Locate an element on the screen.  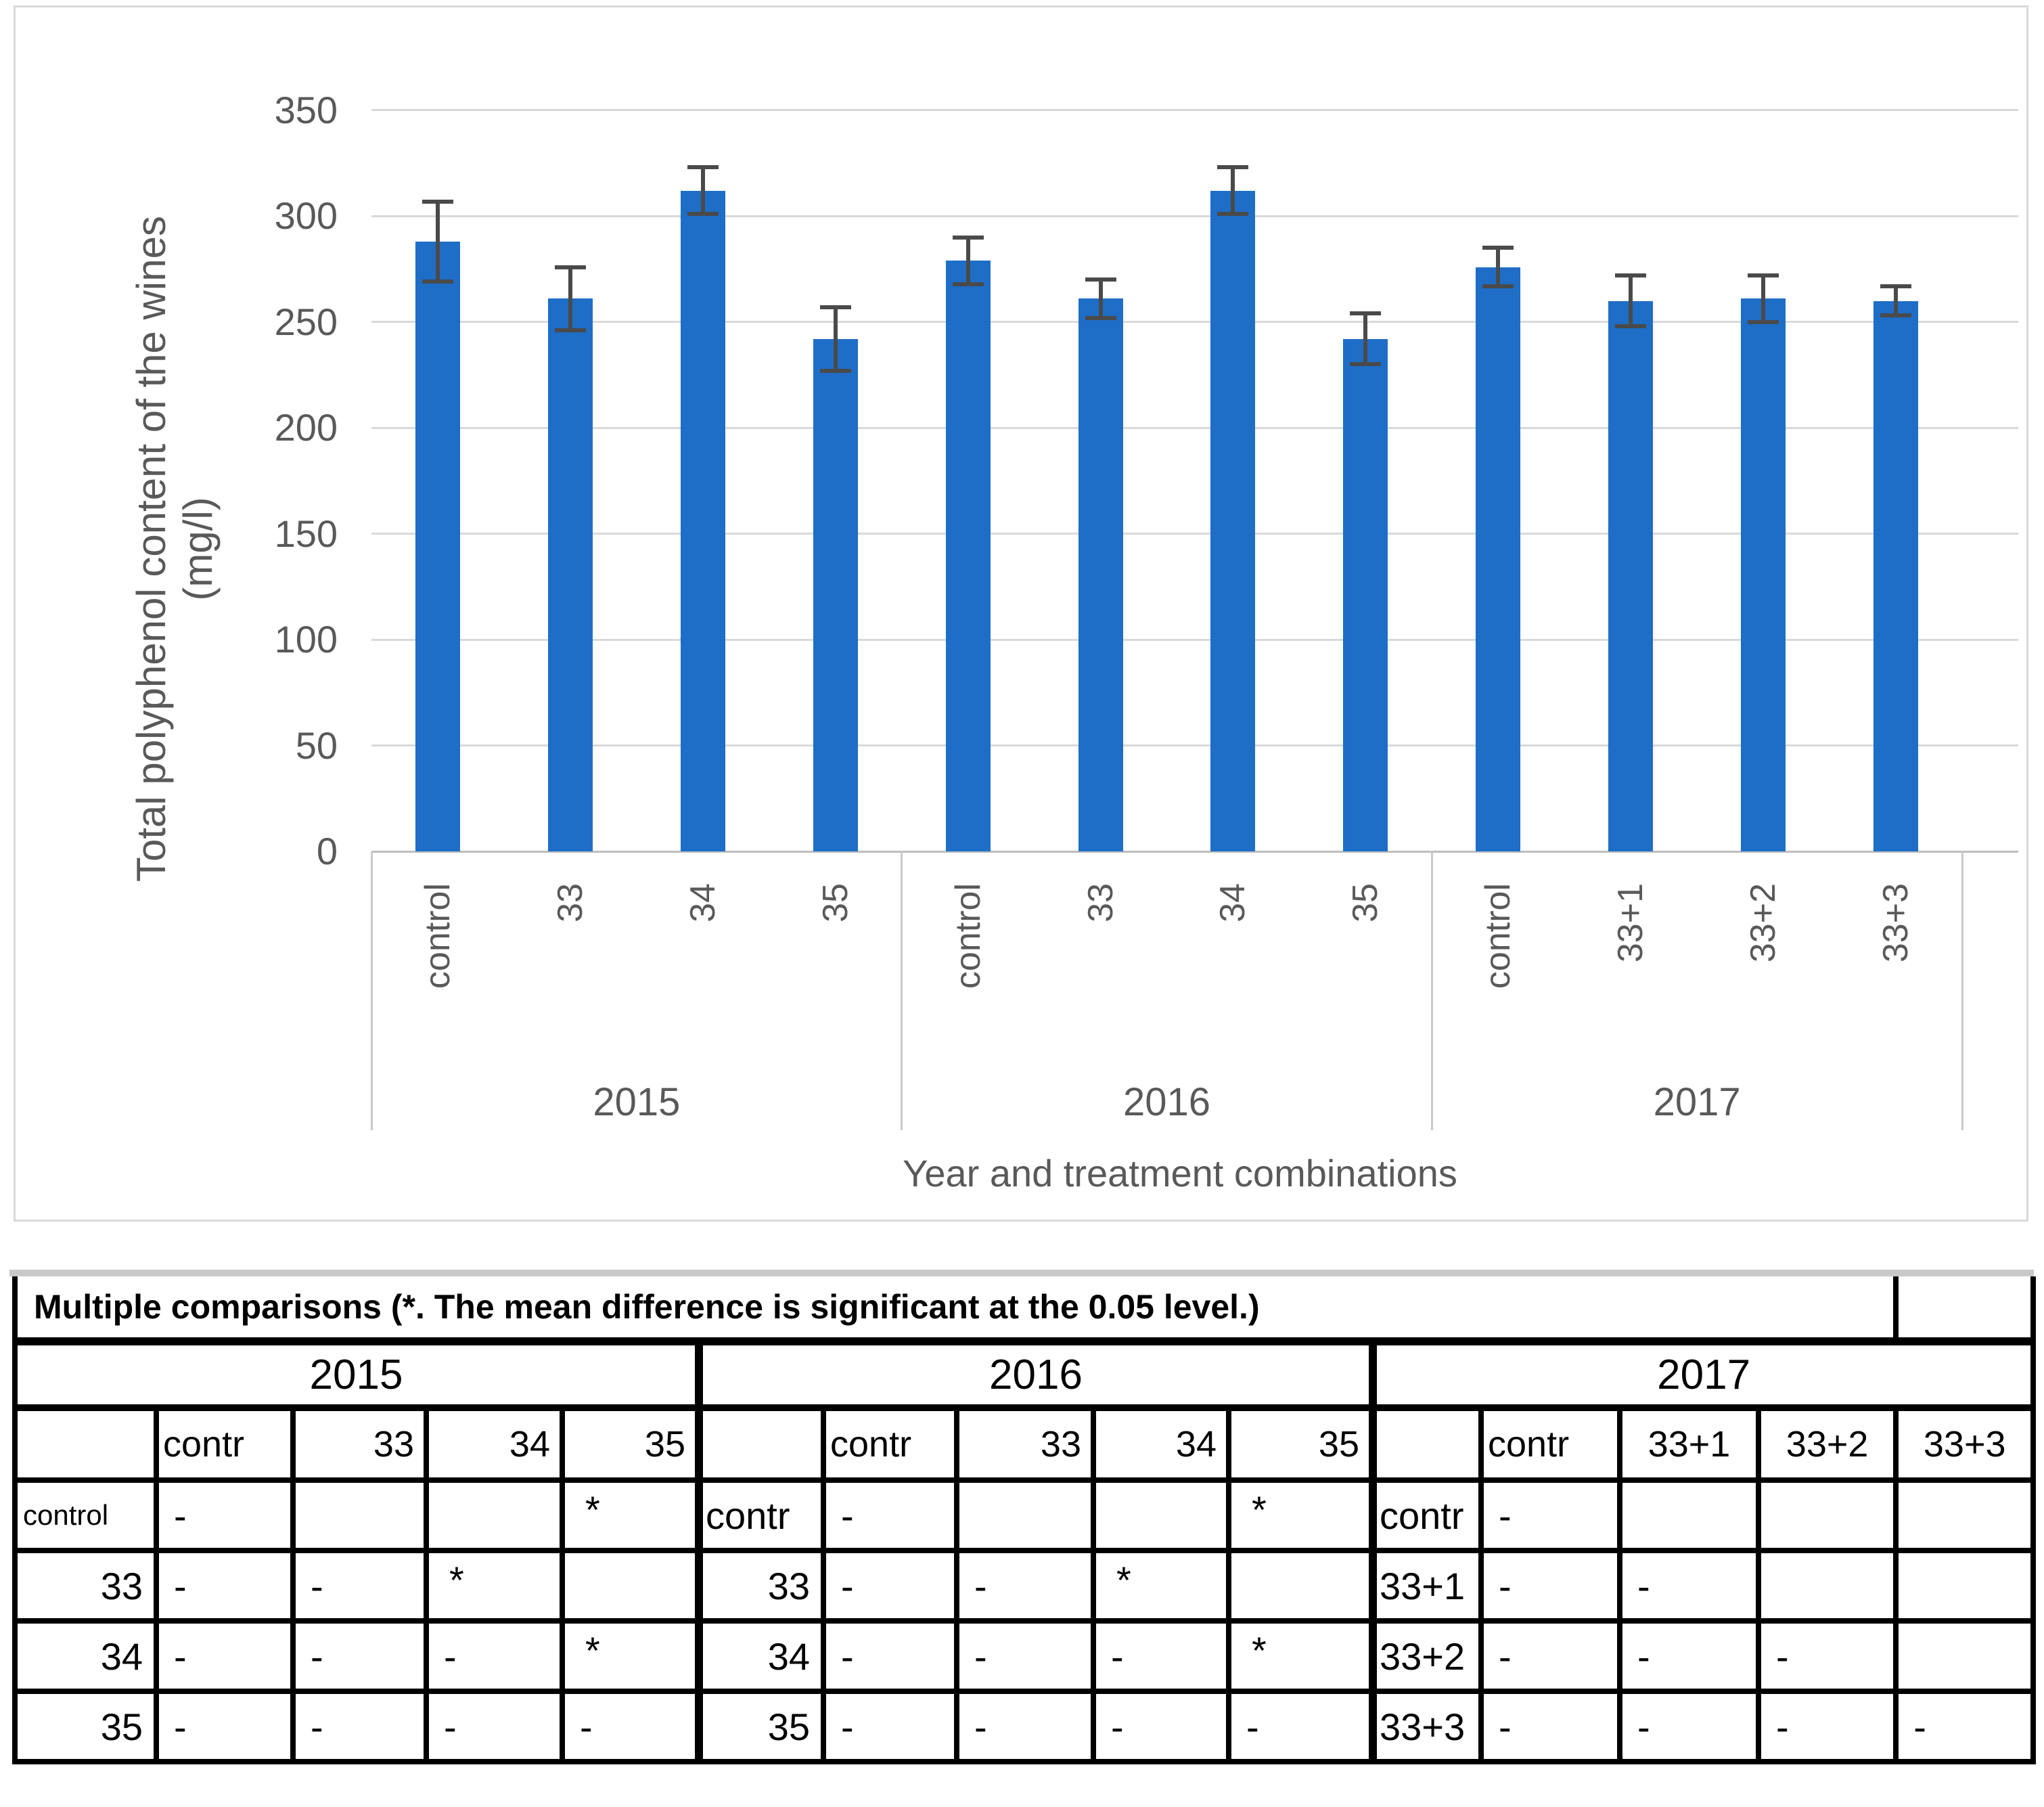
subheader-2015-contr: contr is located at coordinates (225, 1444).